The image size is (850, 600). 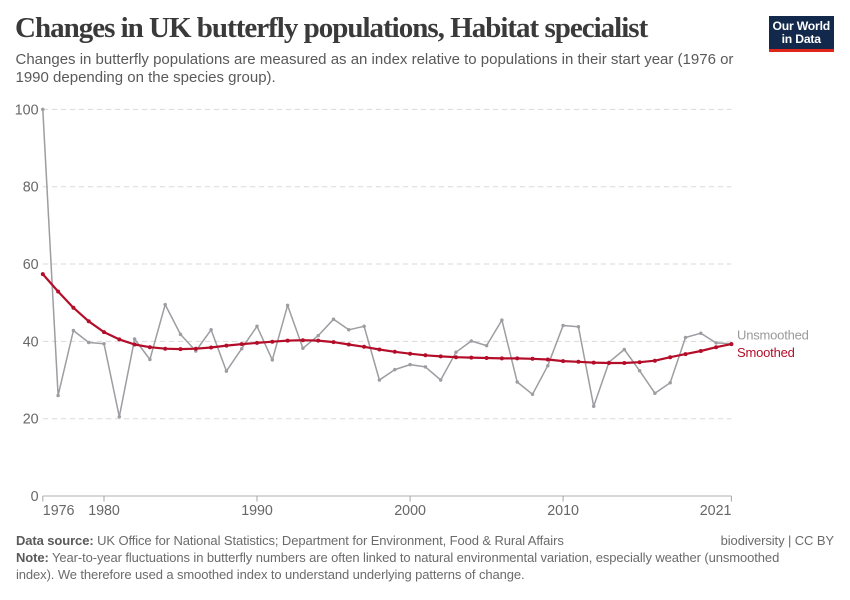 What do you see at coordinates (27, 110) in the screenshot?
I see `svg-text: 100` at bounding box center [27, 110].